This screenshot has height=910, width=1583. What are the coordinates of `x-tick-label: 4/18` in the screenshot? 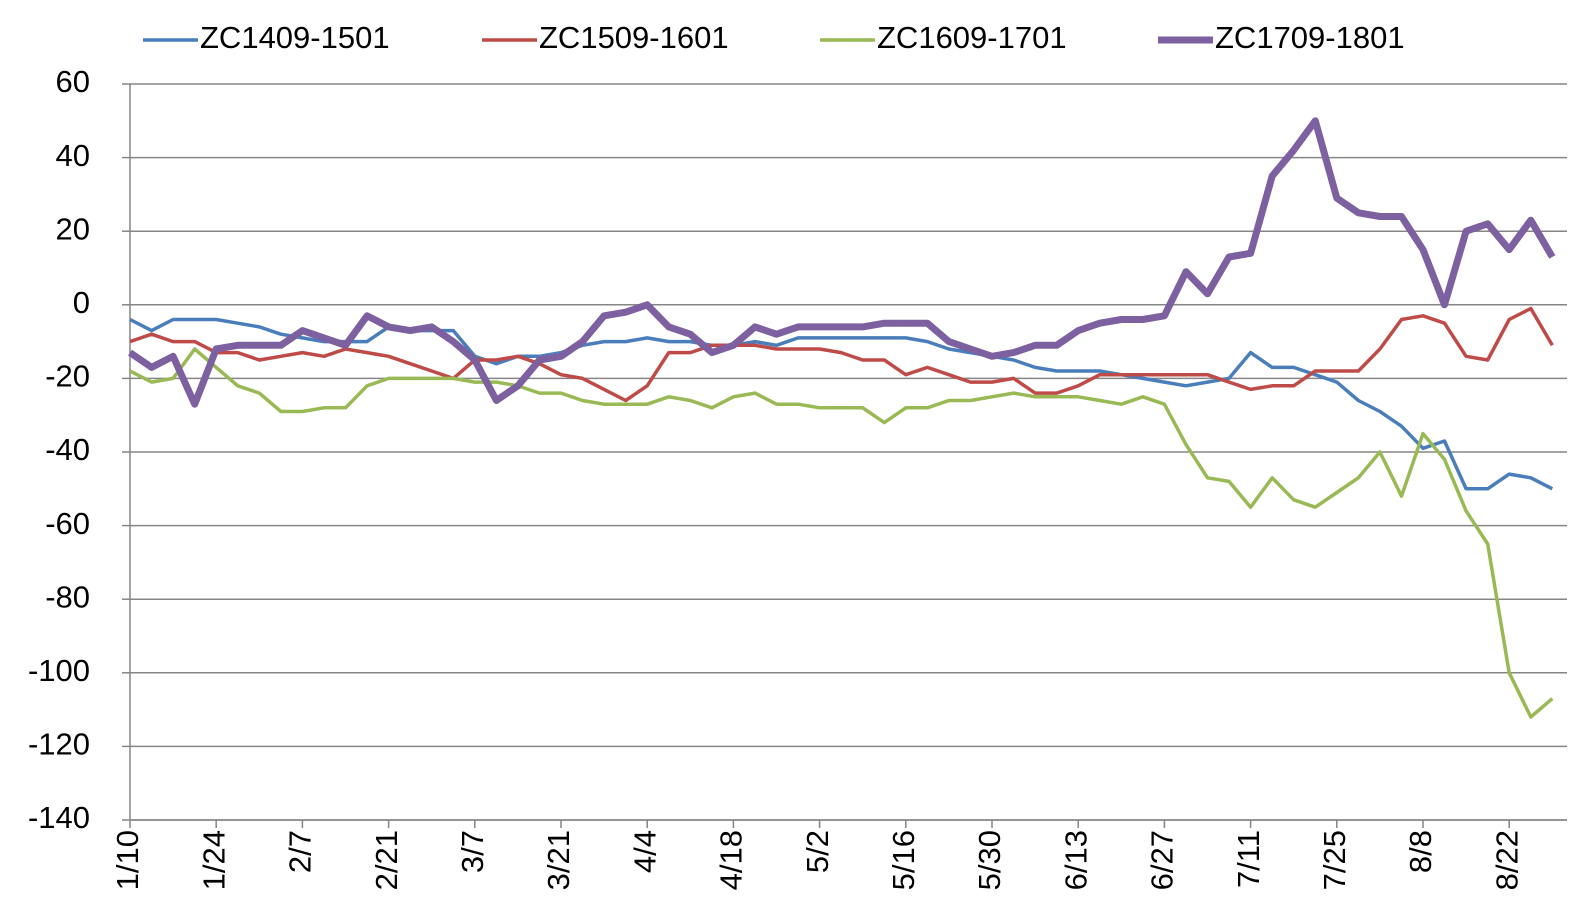 It's located at (731, 860).